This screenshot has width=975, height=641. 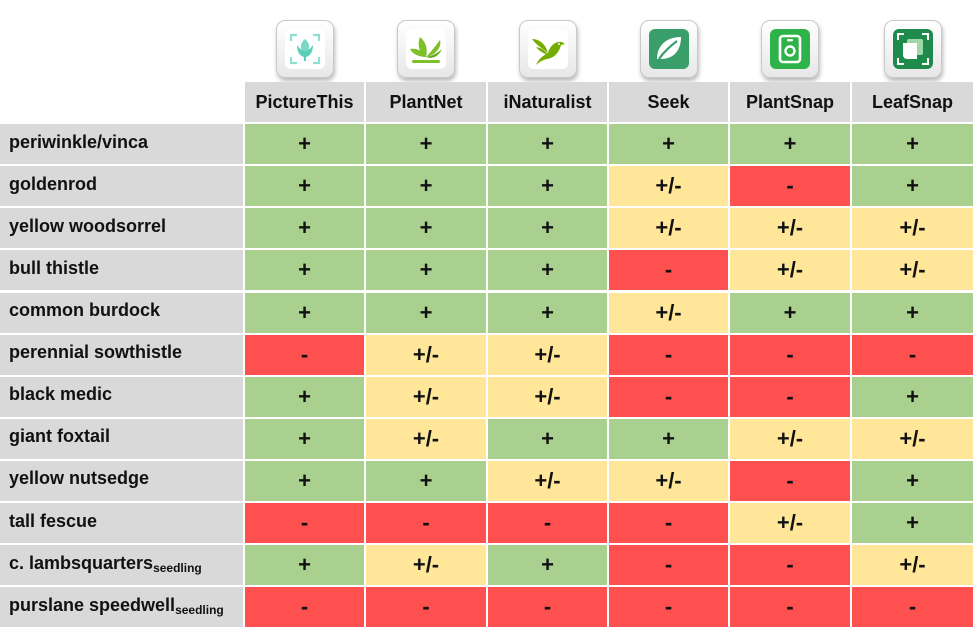 I want to click on table-row: yellow nutsedge + + +/- +/- - +, so click(x=487, y=480).